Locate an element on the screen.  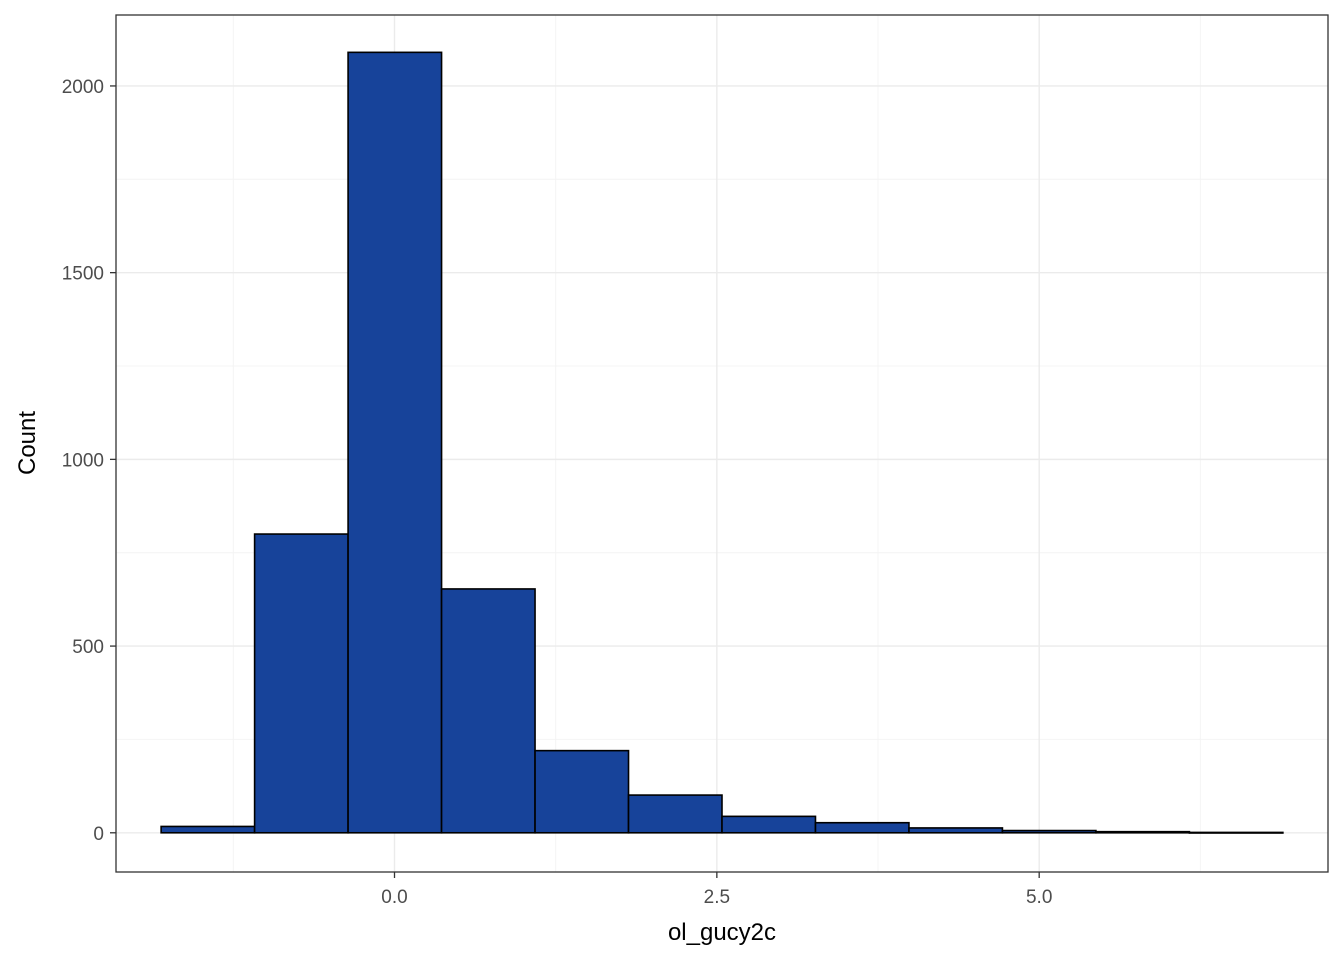
x-tick-label: 5.0 is located at coordinates (1039, 897).